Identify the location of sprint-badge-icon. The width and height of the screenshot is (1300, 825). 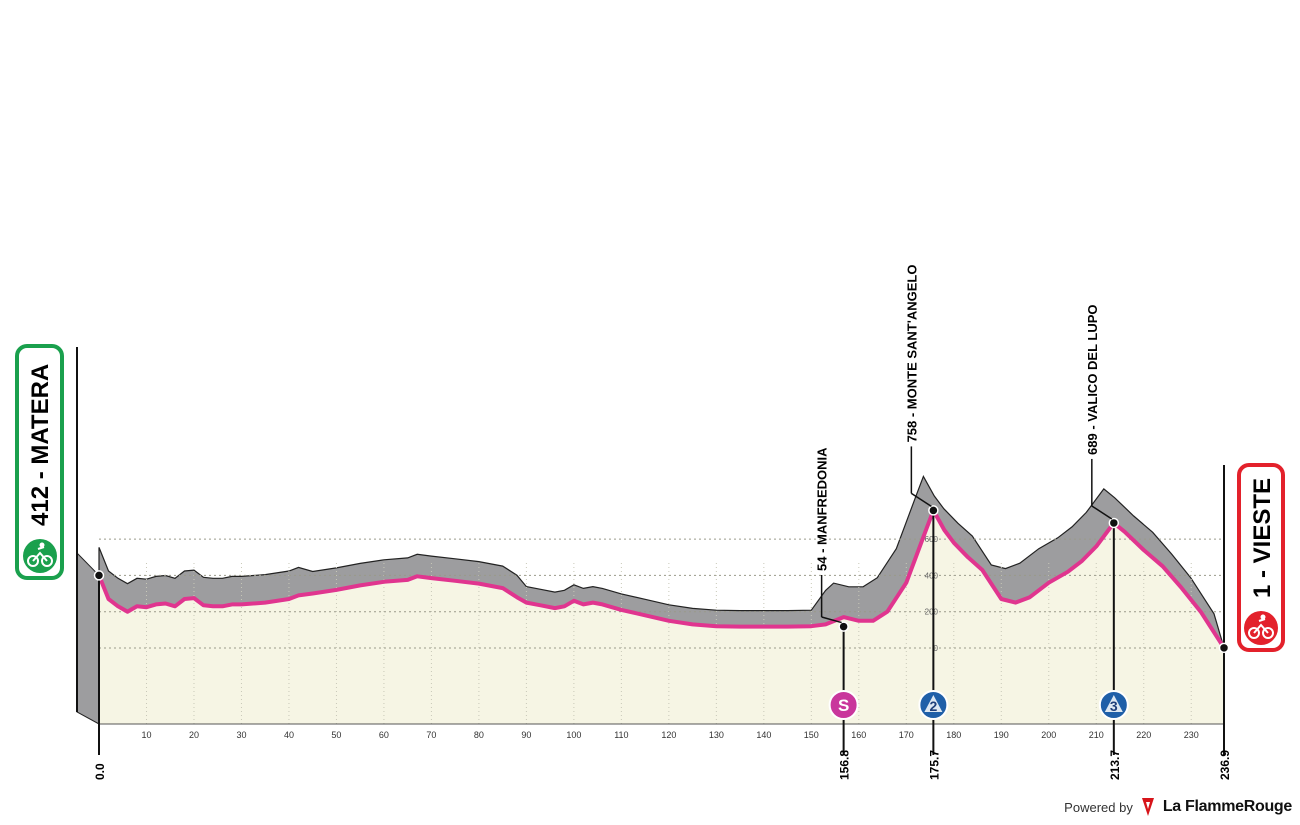
(843, 705).